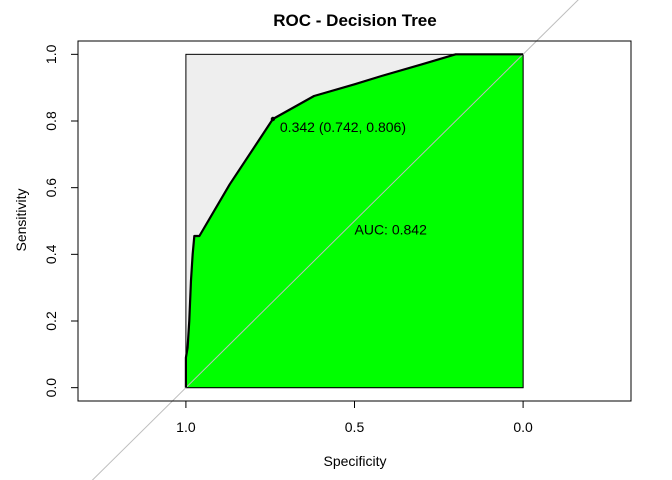 This screenshot has width=672, height=480. What do you see at coordinates (51, 54) in the screenshot?
I see `y-tick-label: 1.0` at bounding box center [51, 54].